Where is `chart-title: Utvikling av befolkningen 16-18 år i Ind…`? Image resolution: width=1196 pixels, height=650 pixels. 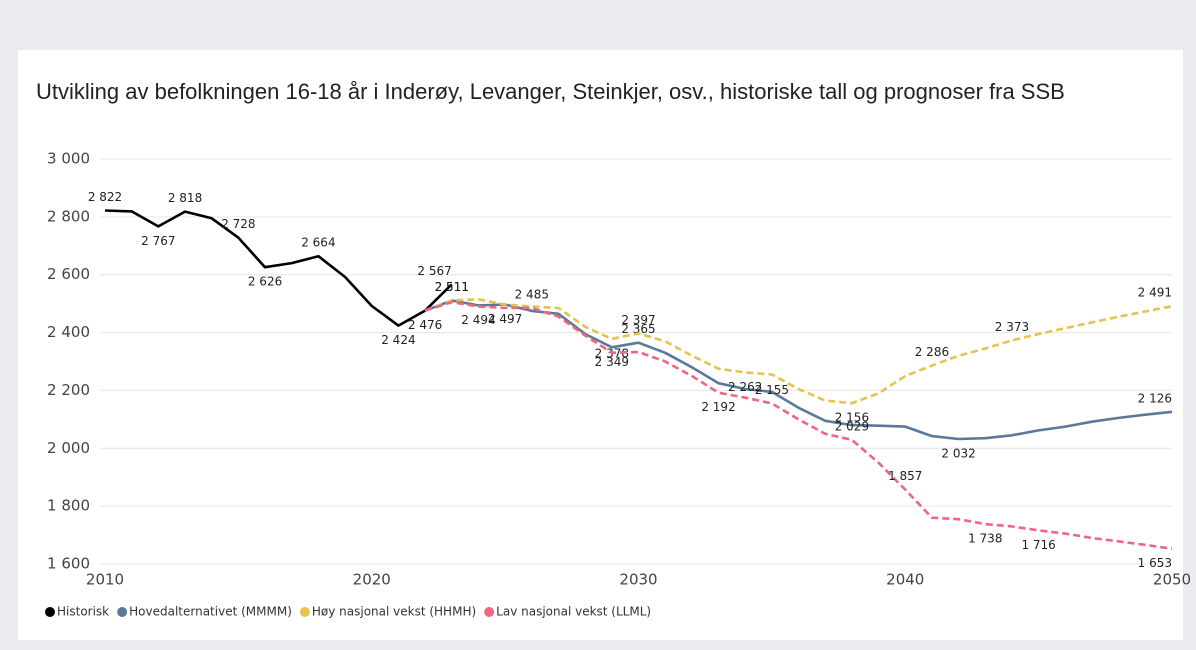 chart-title: Utvikling av befolkningen 16-18 år i Ind… is located at coordinates (550, 91).